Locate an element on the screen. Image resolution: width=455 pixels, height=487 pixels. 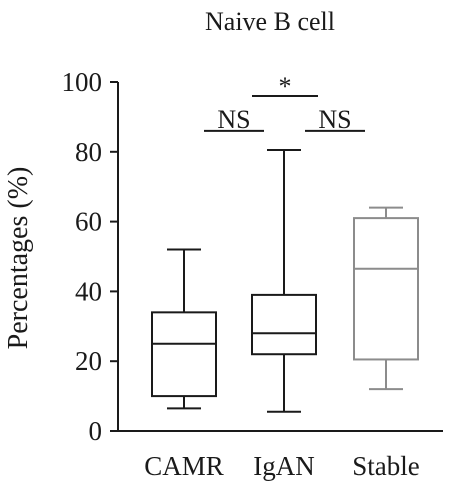
y-tick-label: 20 is located at coordinates (88, 361).